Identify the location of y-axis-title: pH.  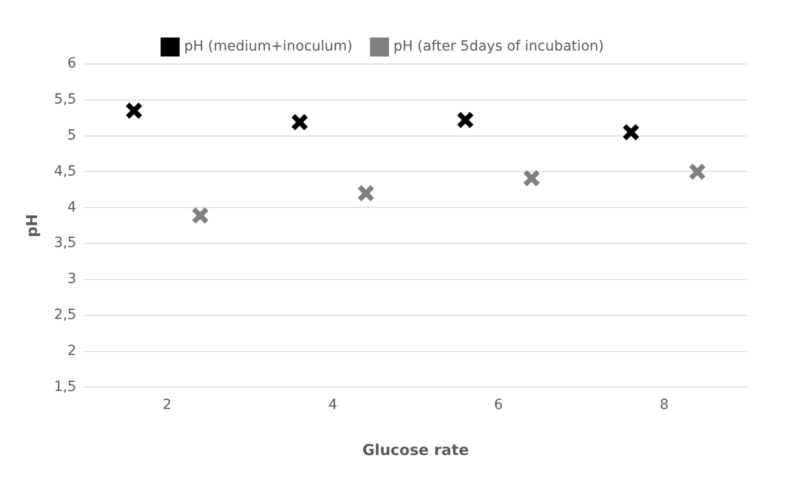
(31, 226).